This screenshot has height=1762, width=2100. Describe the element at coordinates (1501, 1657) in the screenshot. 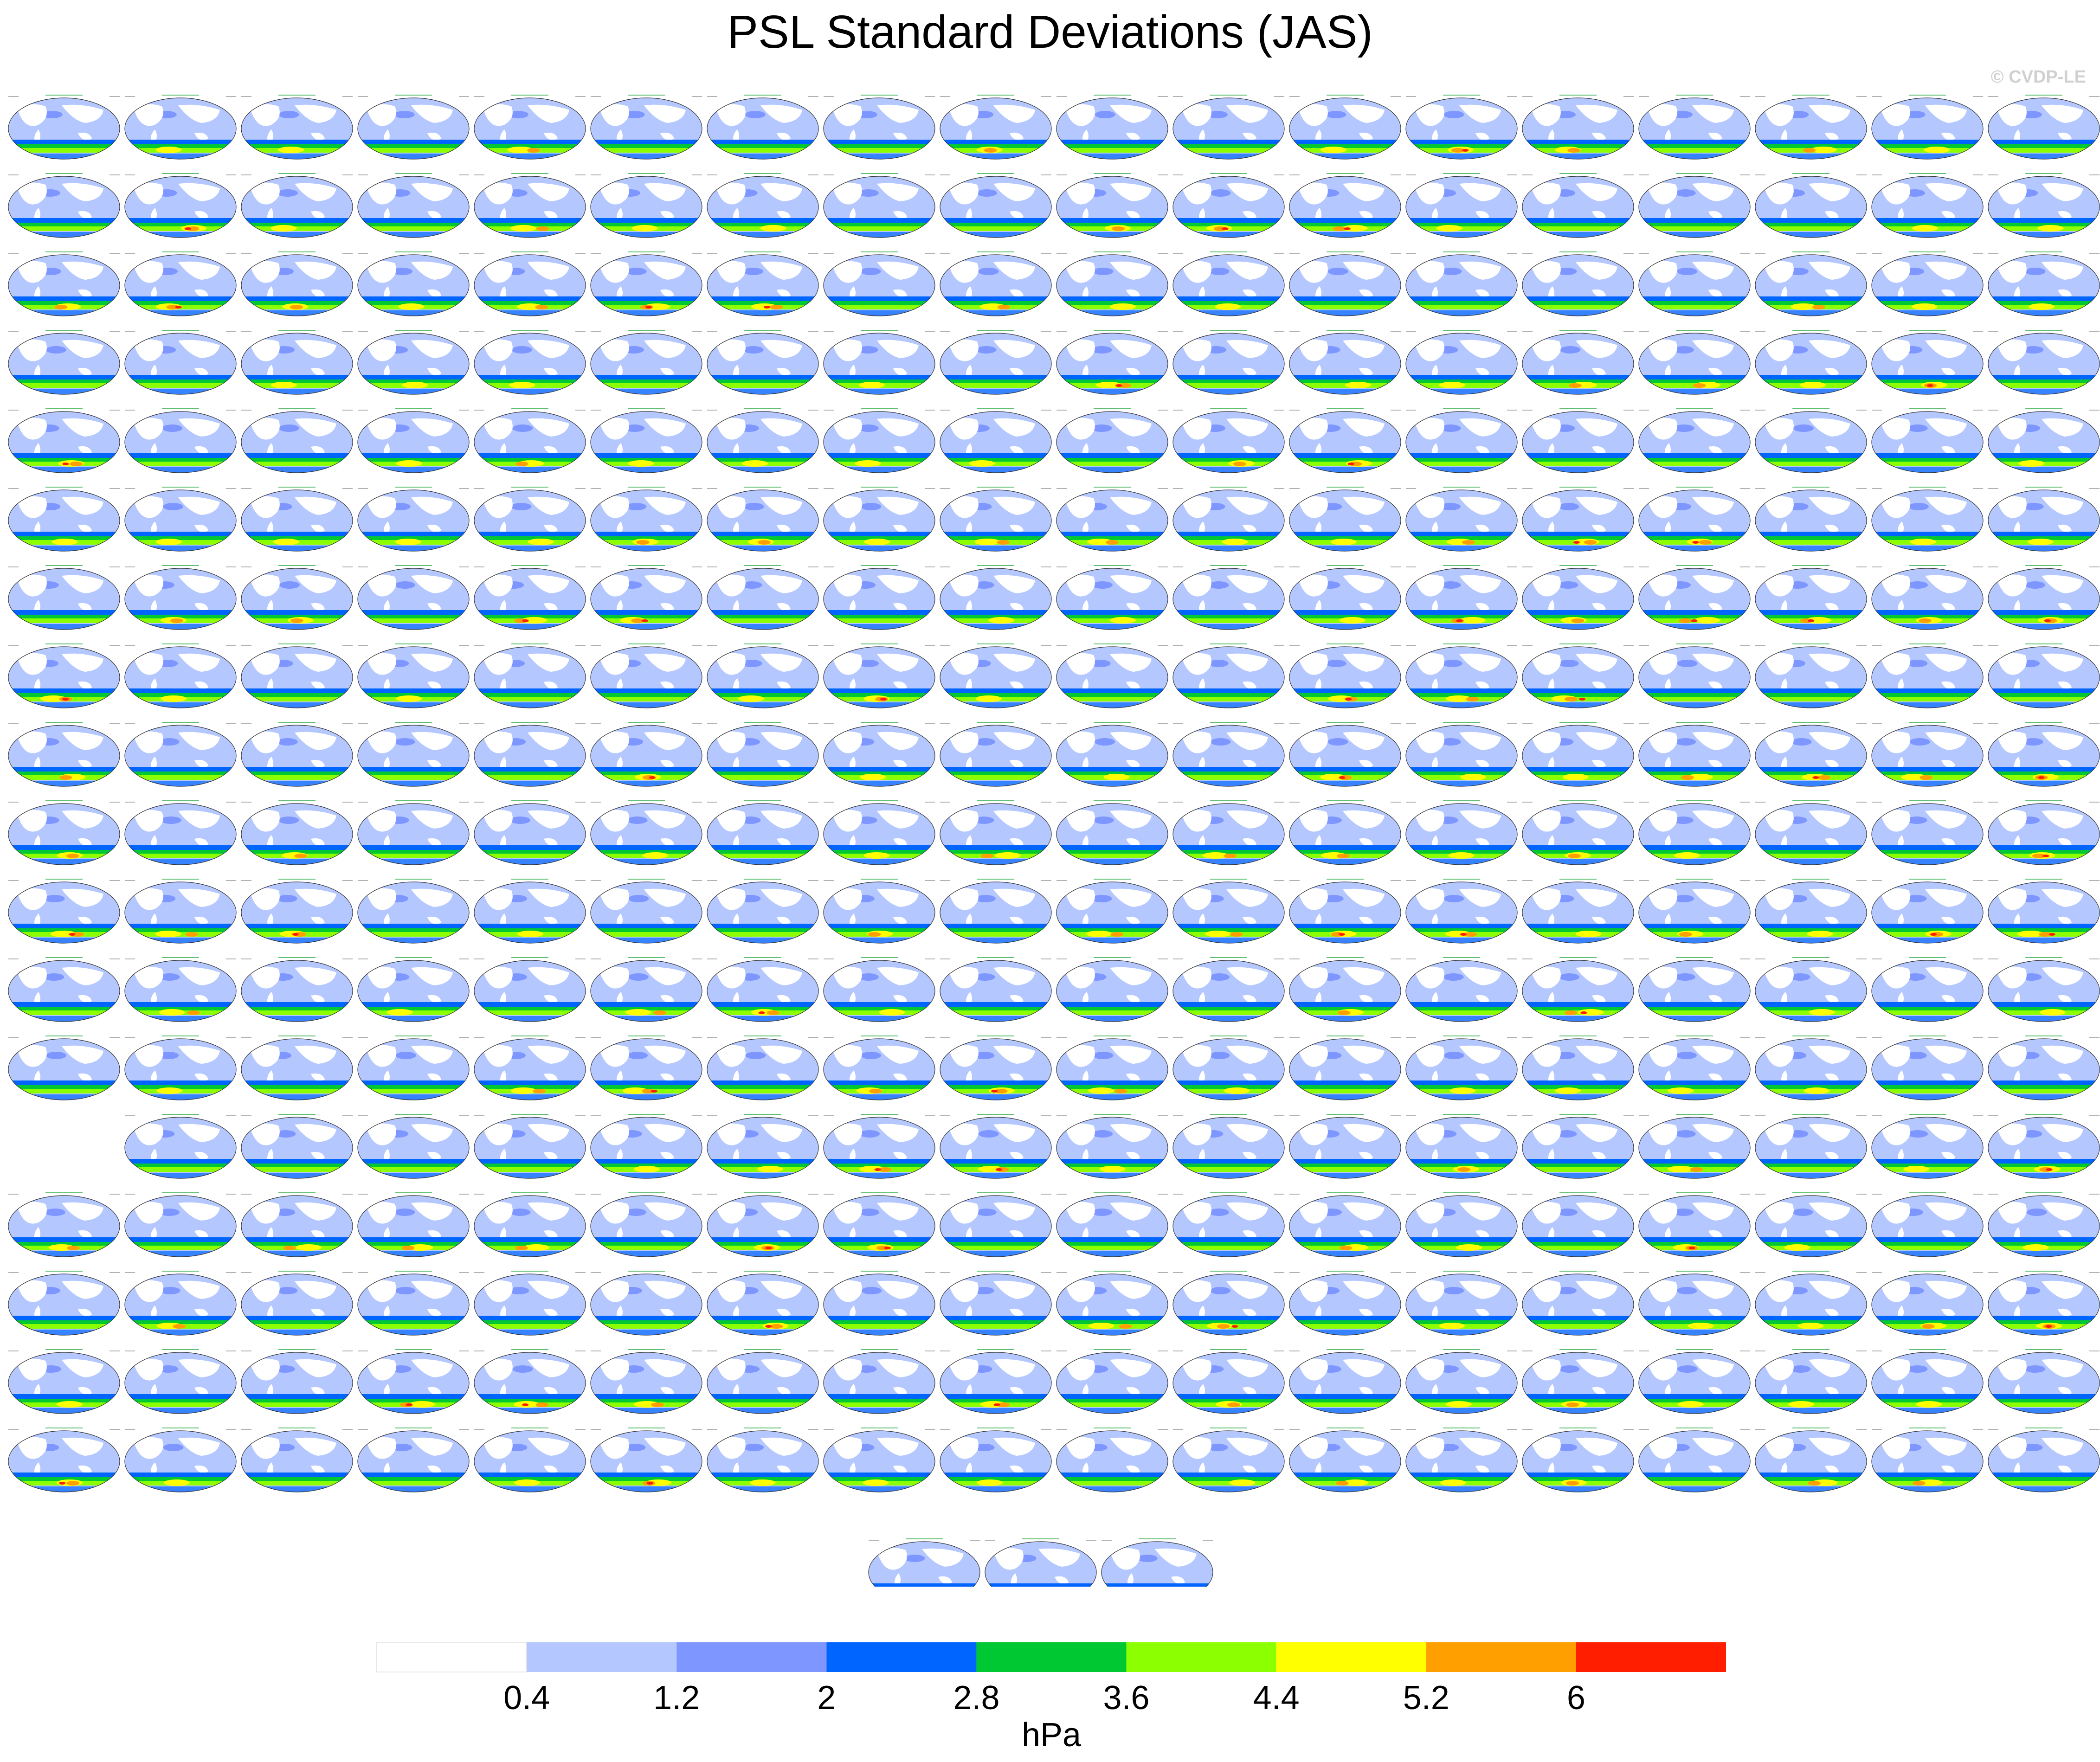

I see `colorbar-box` at that location.